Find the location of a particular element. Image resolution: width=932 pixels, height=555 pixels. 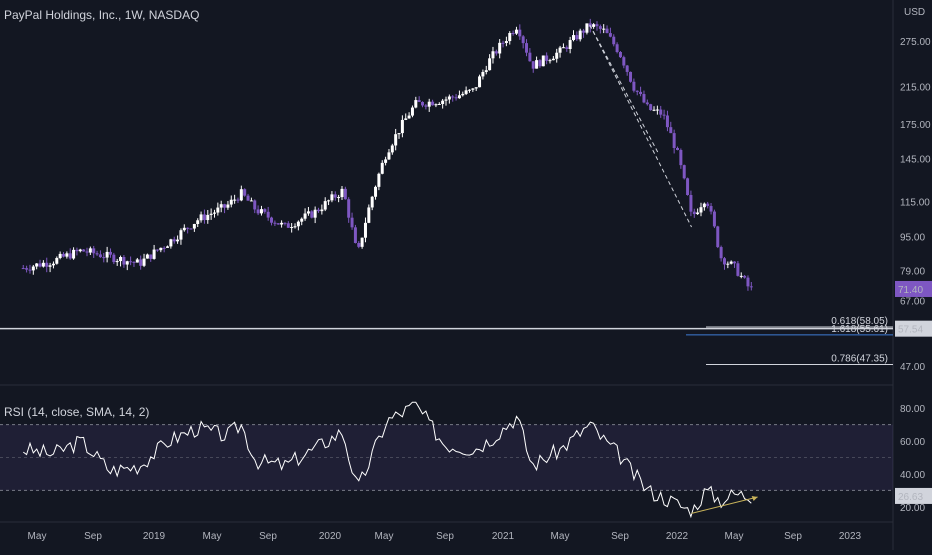

price-tick-label: 79.00 is located at coordinates (912, 271).